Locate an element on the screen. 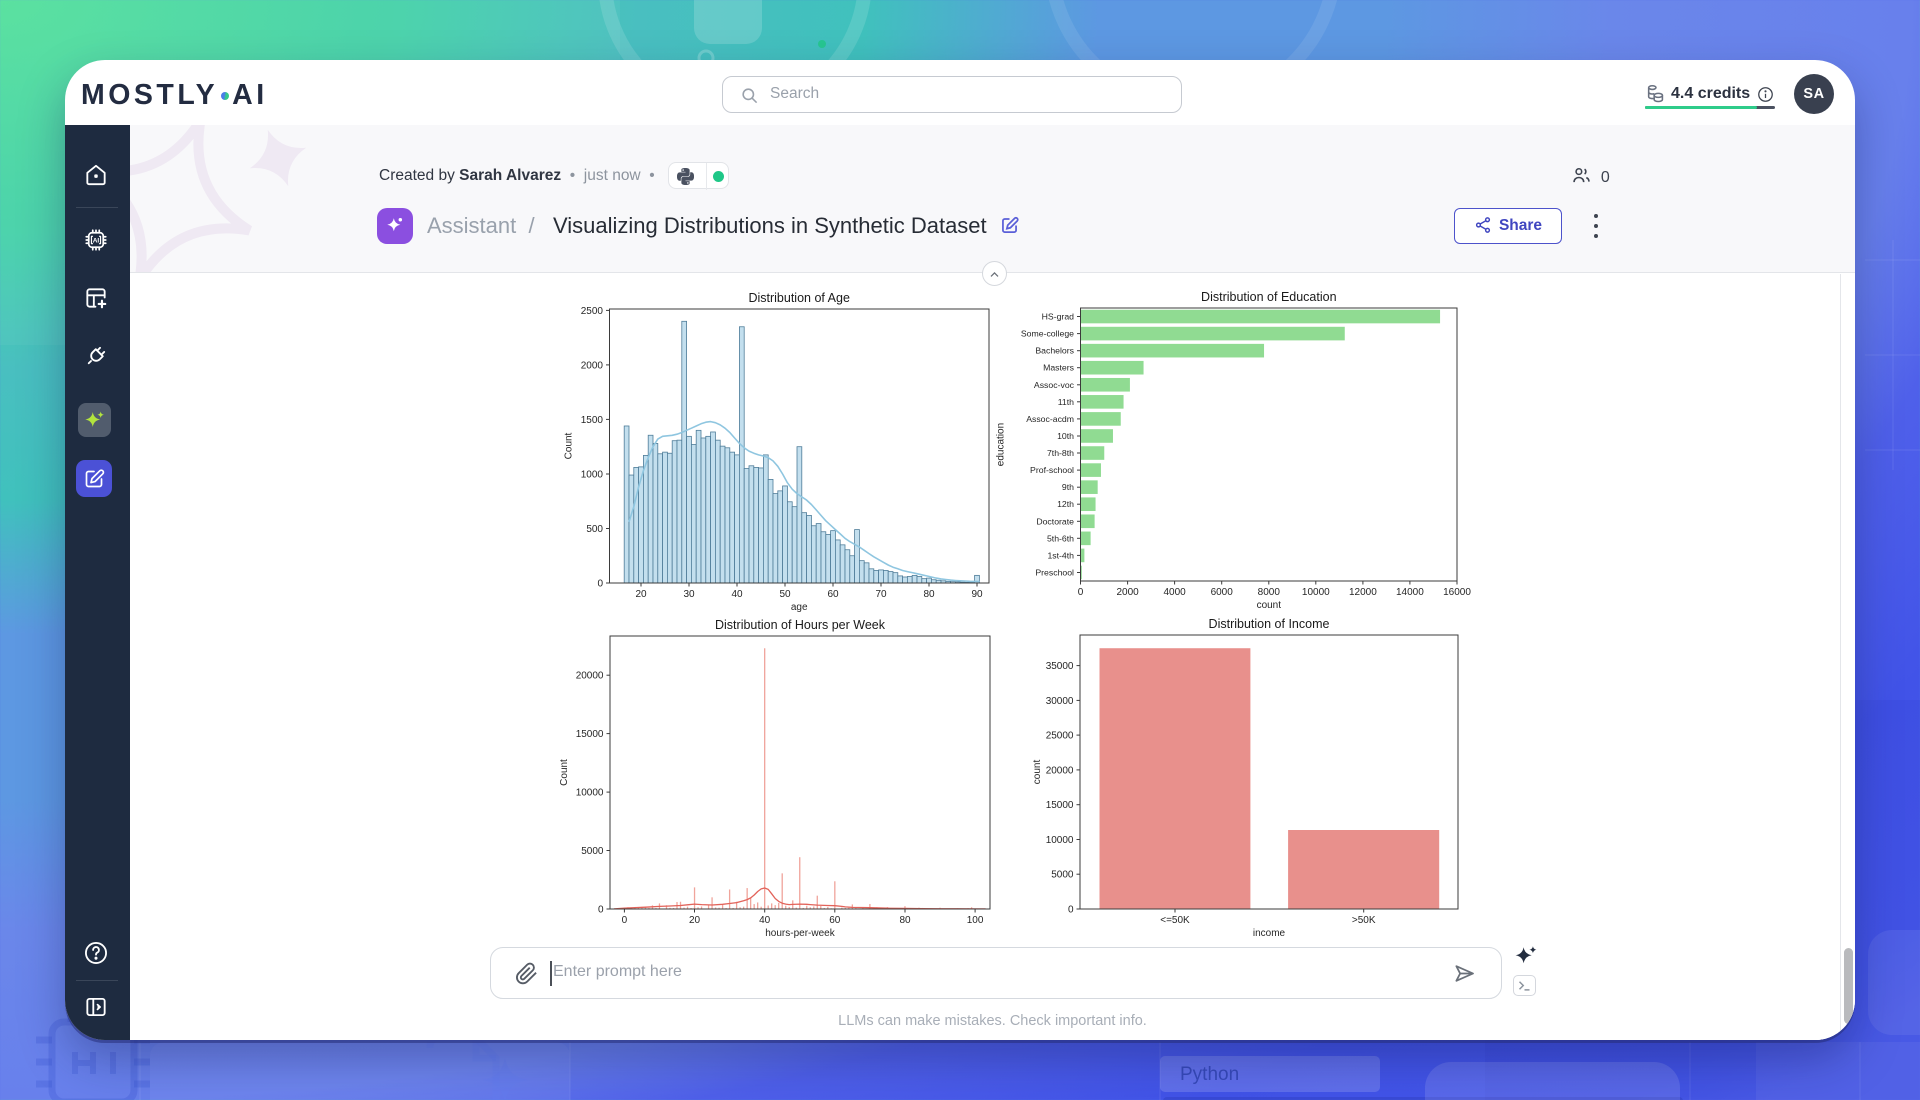 The image size is (1920, 1100). svg-text: hours-per-week is located at coordinates (800, 933).